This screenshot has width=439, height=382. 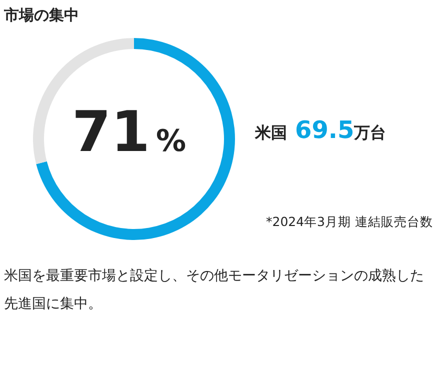 What do you see at coordinates (129, 132) in the screenshot?
I see `text: 71%` at bounding box center [129, 132].